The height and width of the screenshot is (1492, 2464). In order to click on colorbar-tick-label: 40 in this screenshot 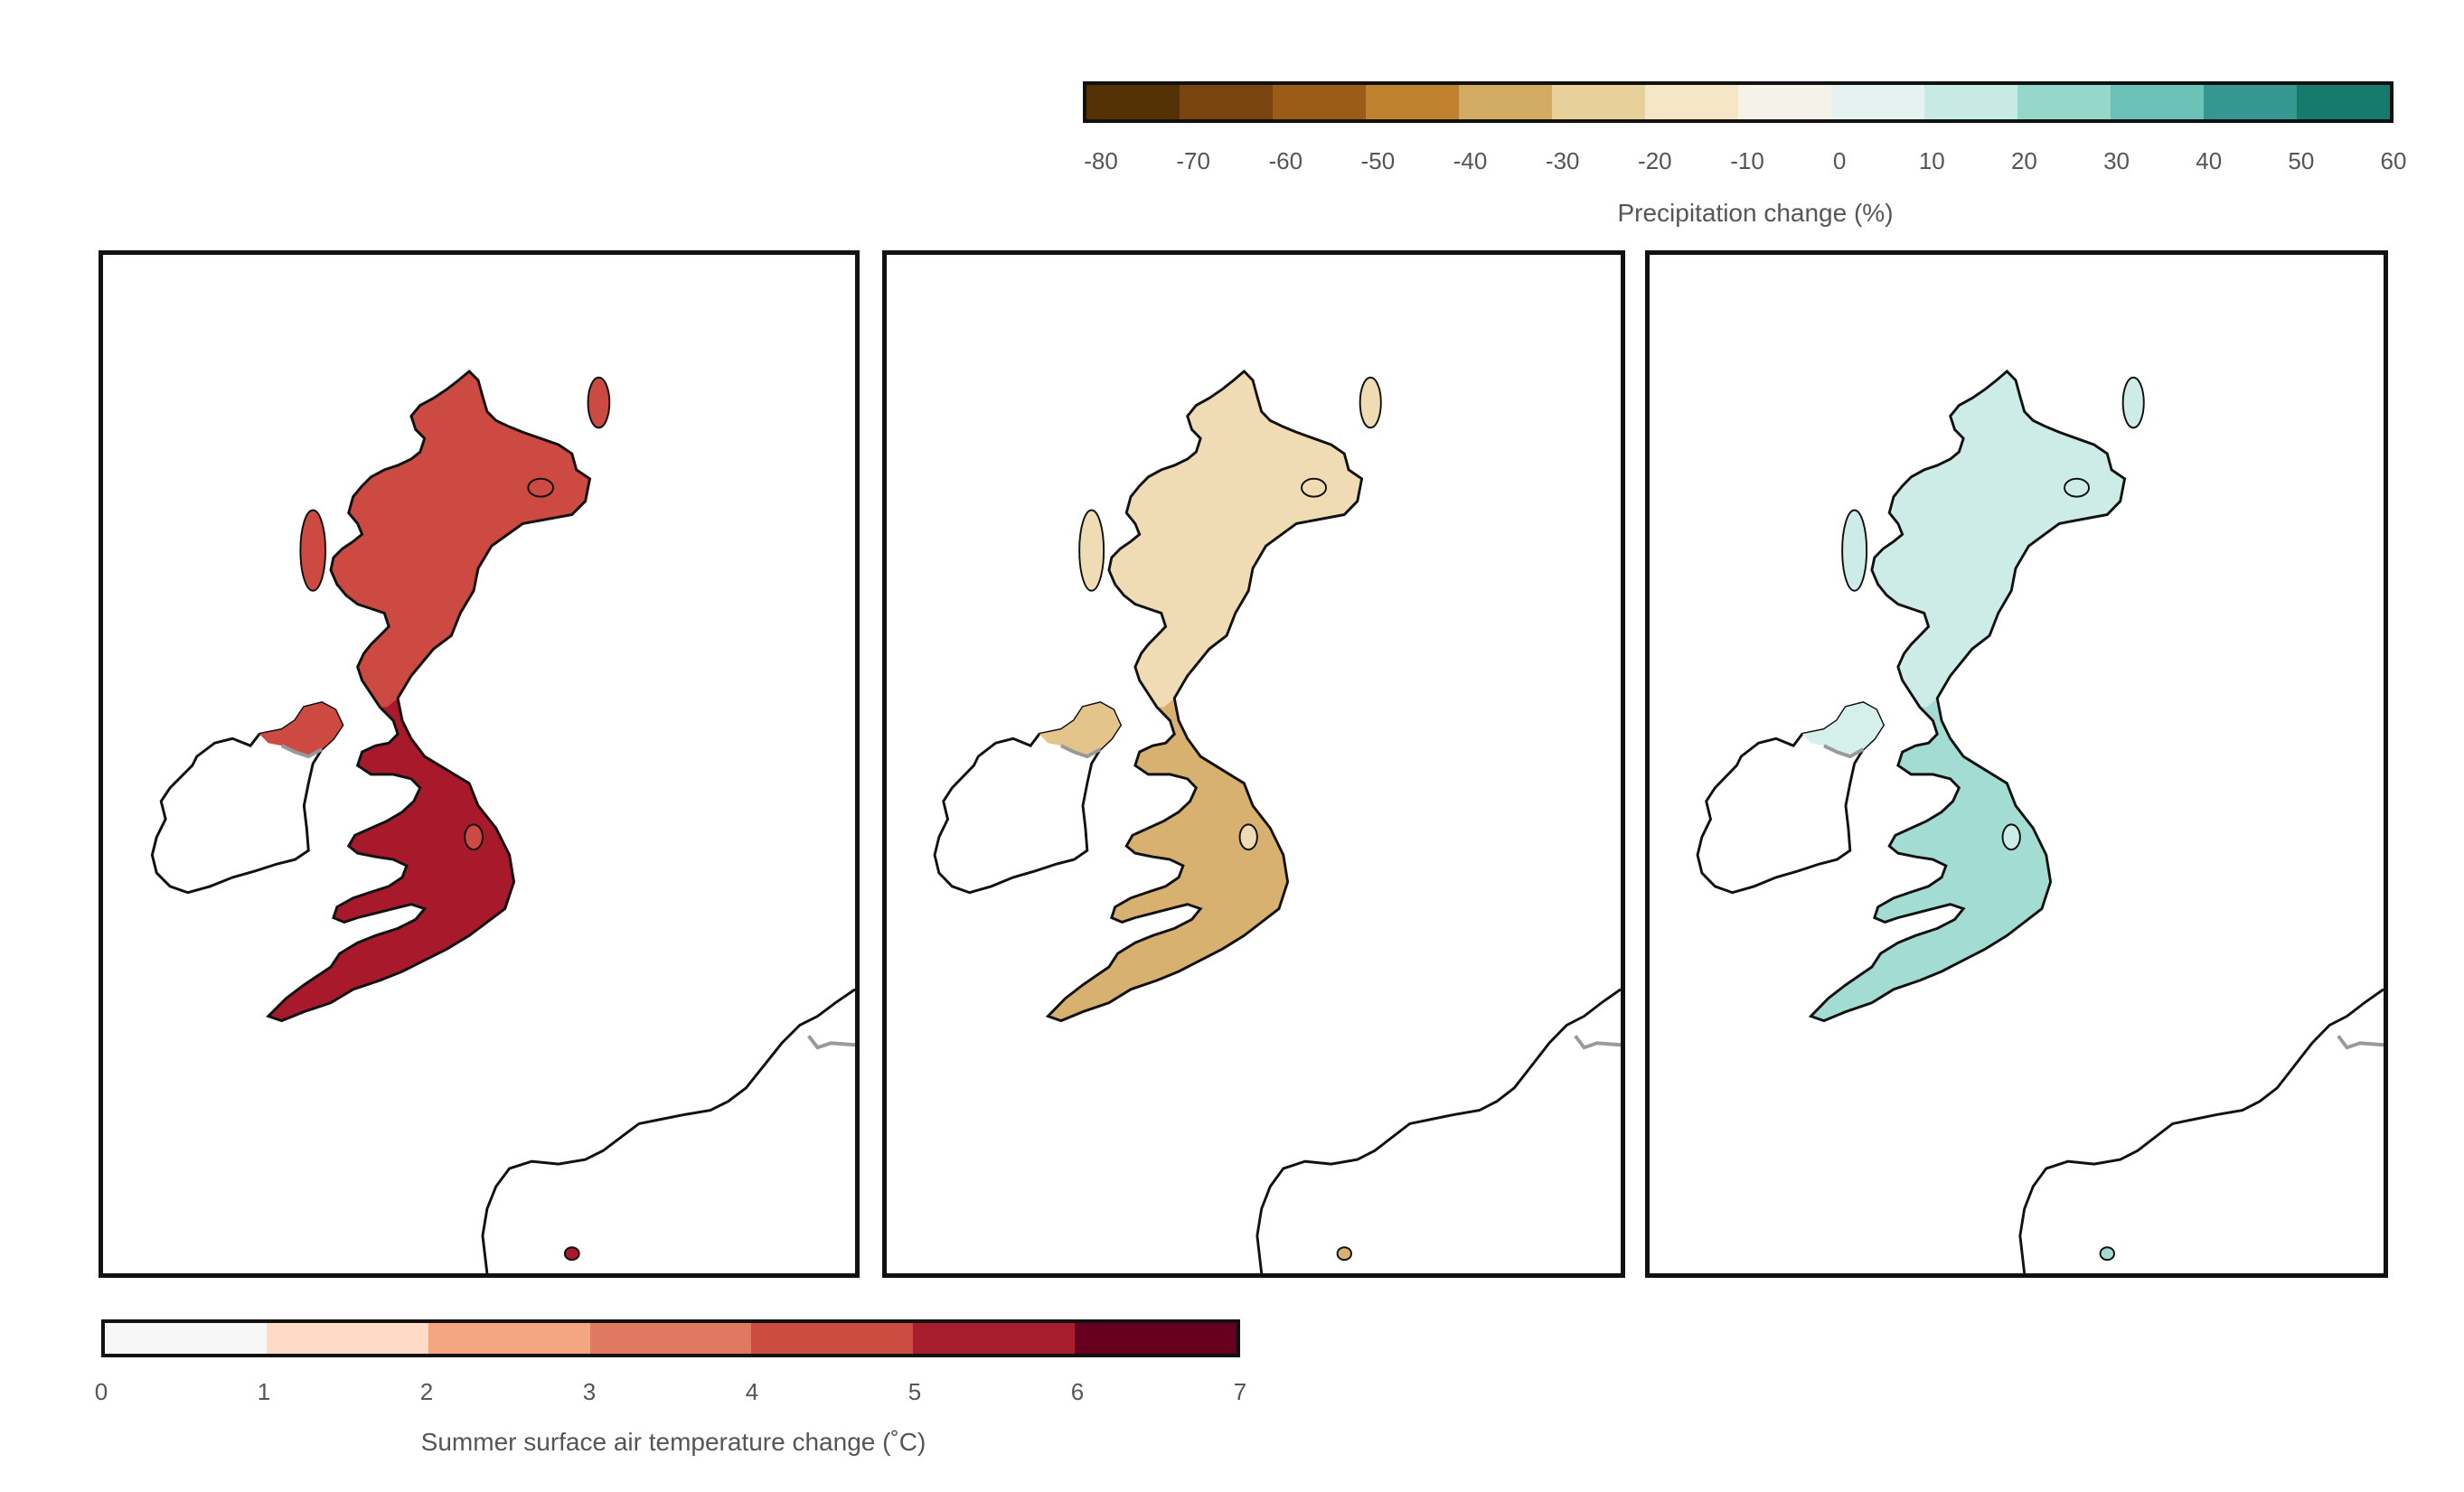, I will do `click(2209, 160)`.